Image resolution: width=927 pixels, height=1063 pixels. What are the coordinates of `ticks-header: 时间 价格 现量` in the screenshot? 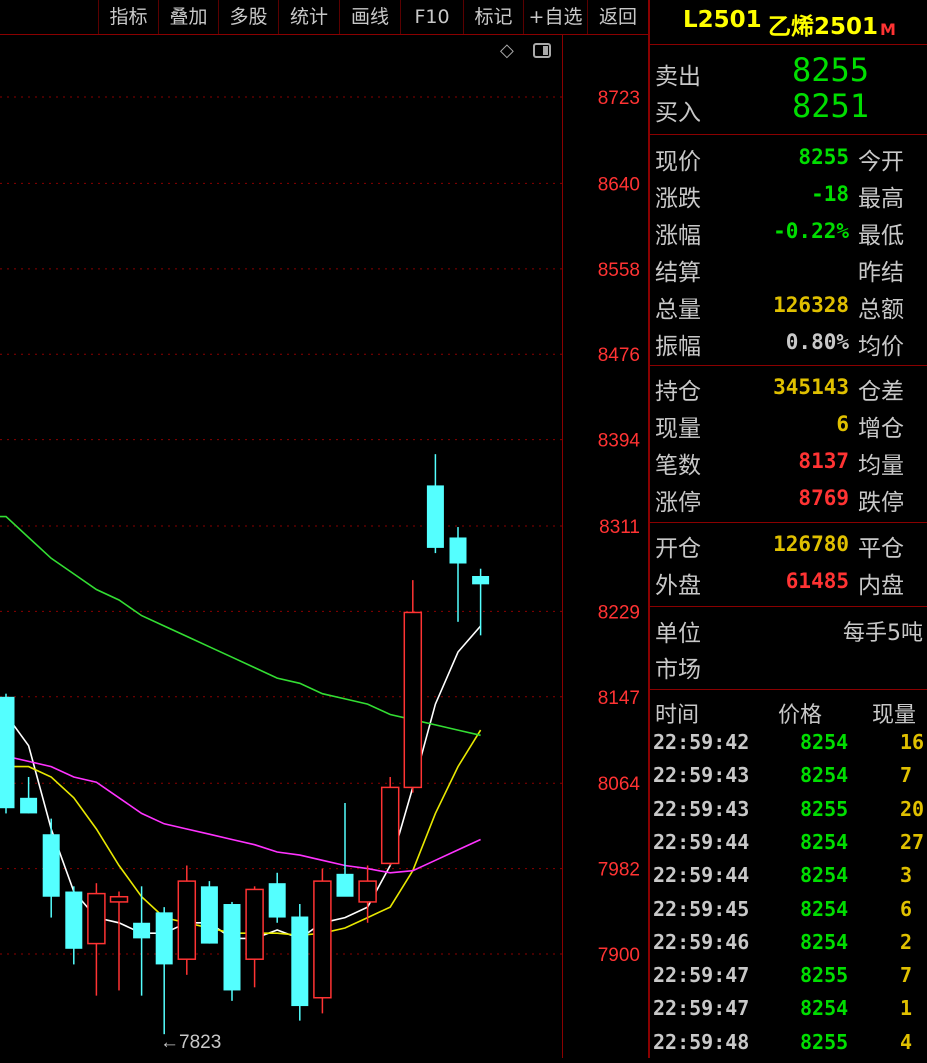 It's located at (788, 712).